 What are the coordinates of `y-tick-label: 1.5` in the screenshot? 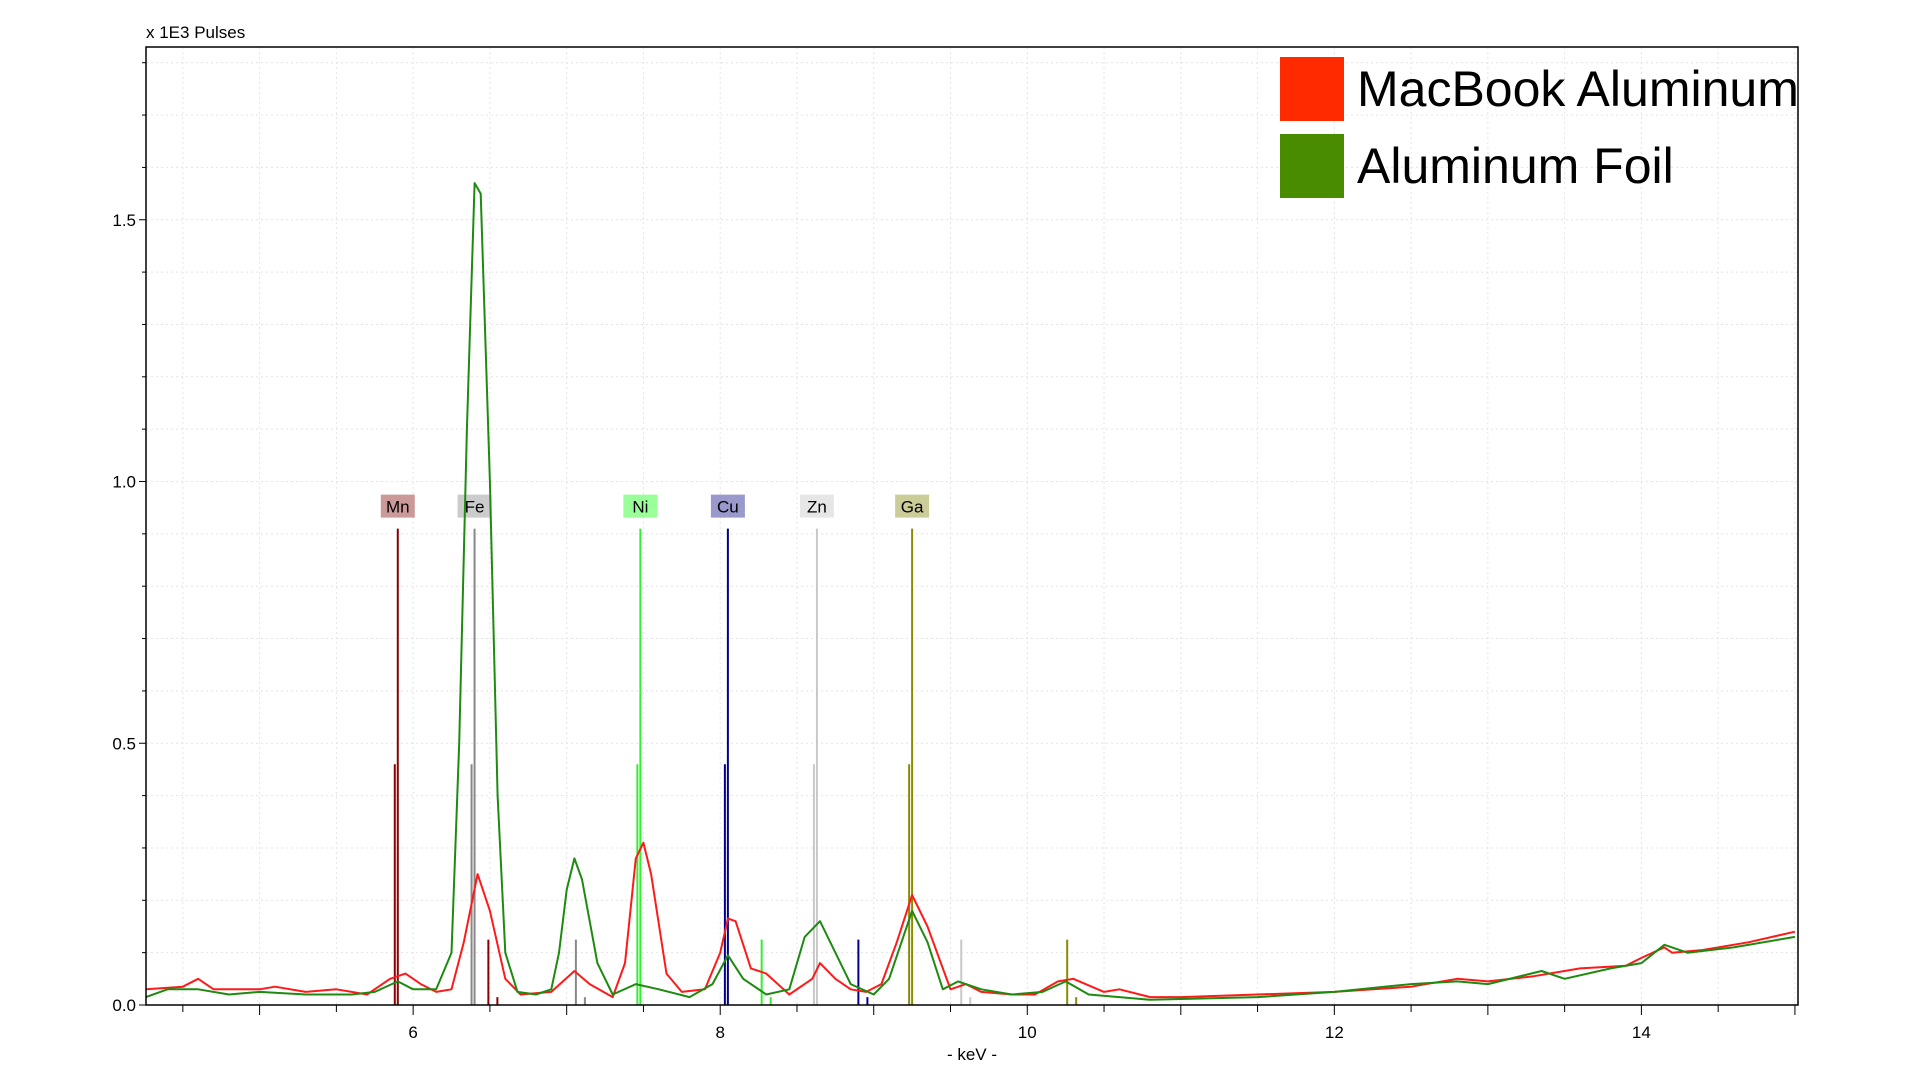 It's located at (124, 220).